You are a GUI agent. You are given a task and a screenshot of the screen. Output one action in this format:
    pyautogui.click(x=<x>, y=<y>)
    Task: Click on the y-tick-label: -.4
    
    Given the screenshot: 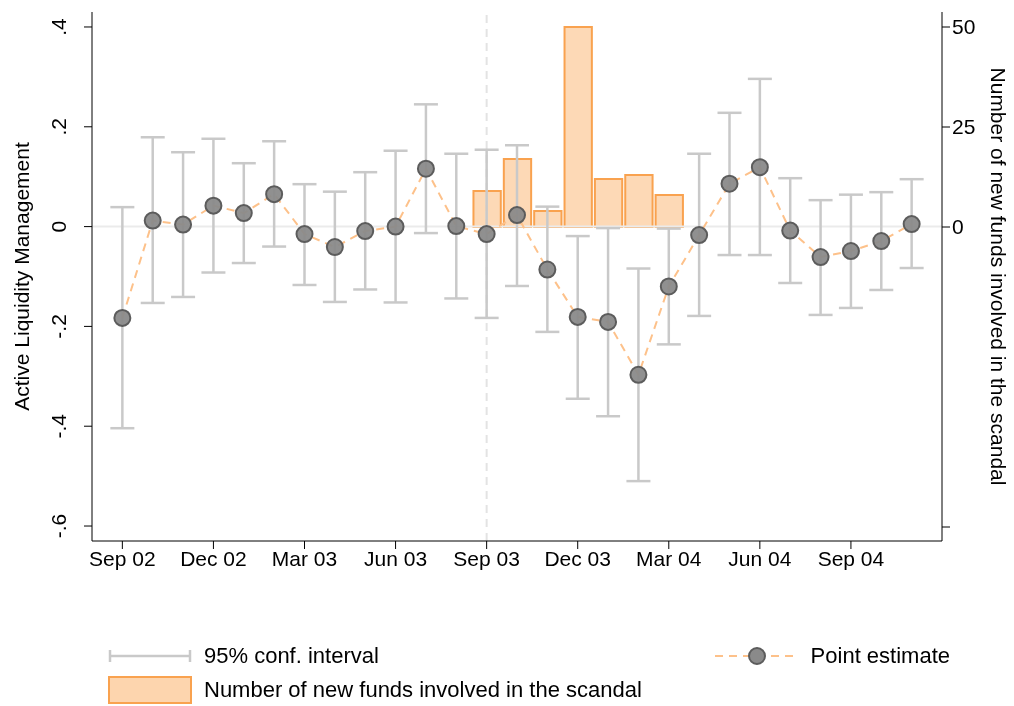 What is the action you would take?
    pyautogui.click(x=58, y=426)
    